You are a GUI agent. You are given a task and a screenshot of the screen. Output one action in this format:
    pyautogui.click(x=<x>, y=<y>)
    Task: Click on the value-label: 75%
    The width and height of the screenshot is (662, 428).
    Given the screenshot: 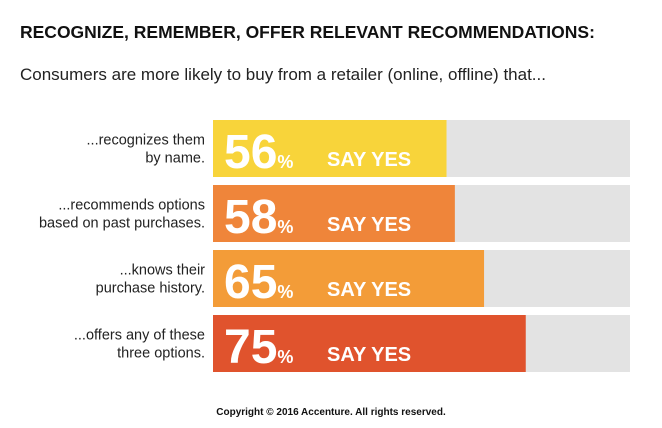 What is the action you would take?
    pyautogui.click(x=258, y=347)
    